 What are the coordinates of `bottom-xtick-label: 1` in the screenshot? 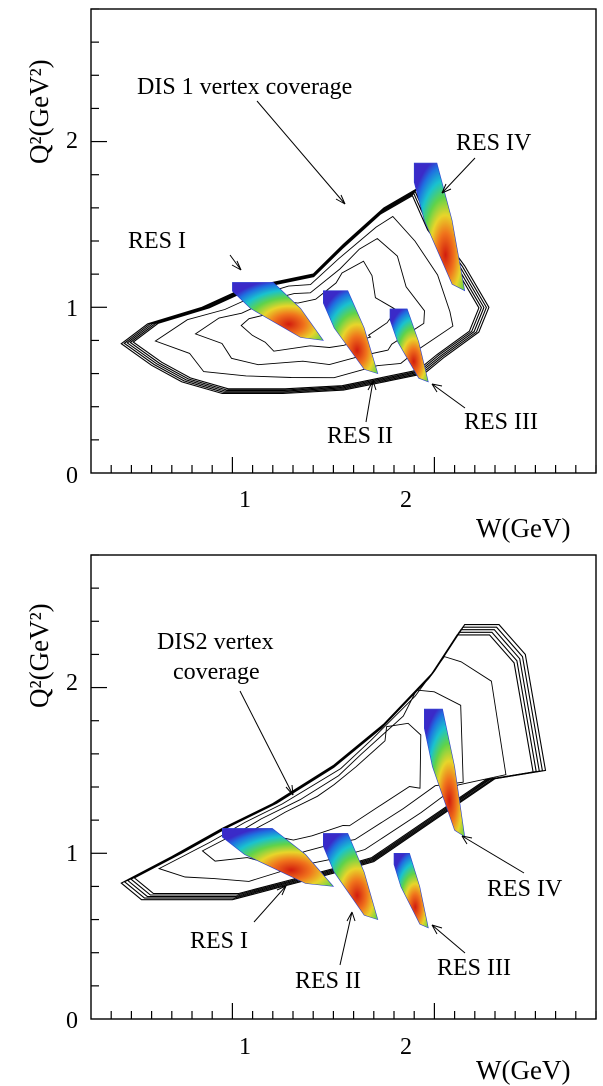 It's located at (245, 1047).